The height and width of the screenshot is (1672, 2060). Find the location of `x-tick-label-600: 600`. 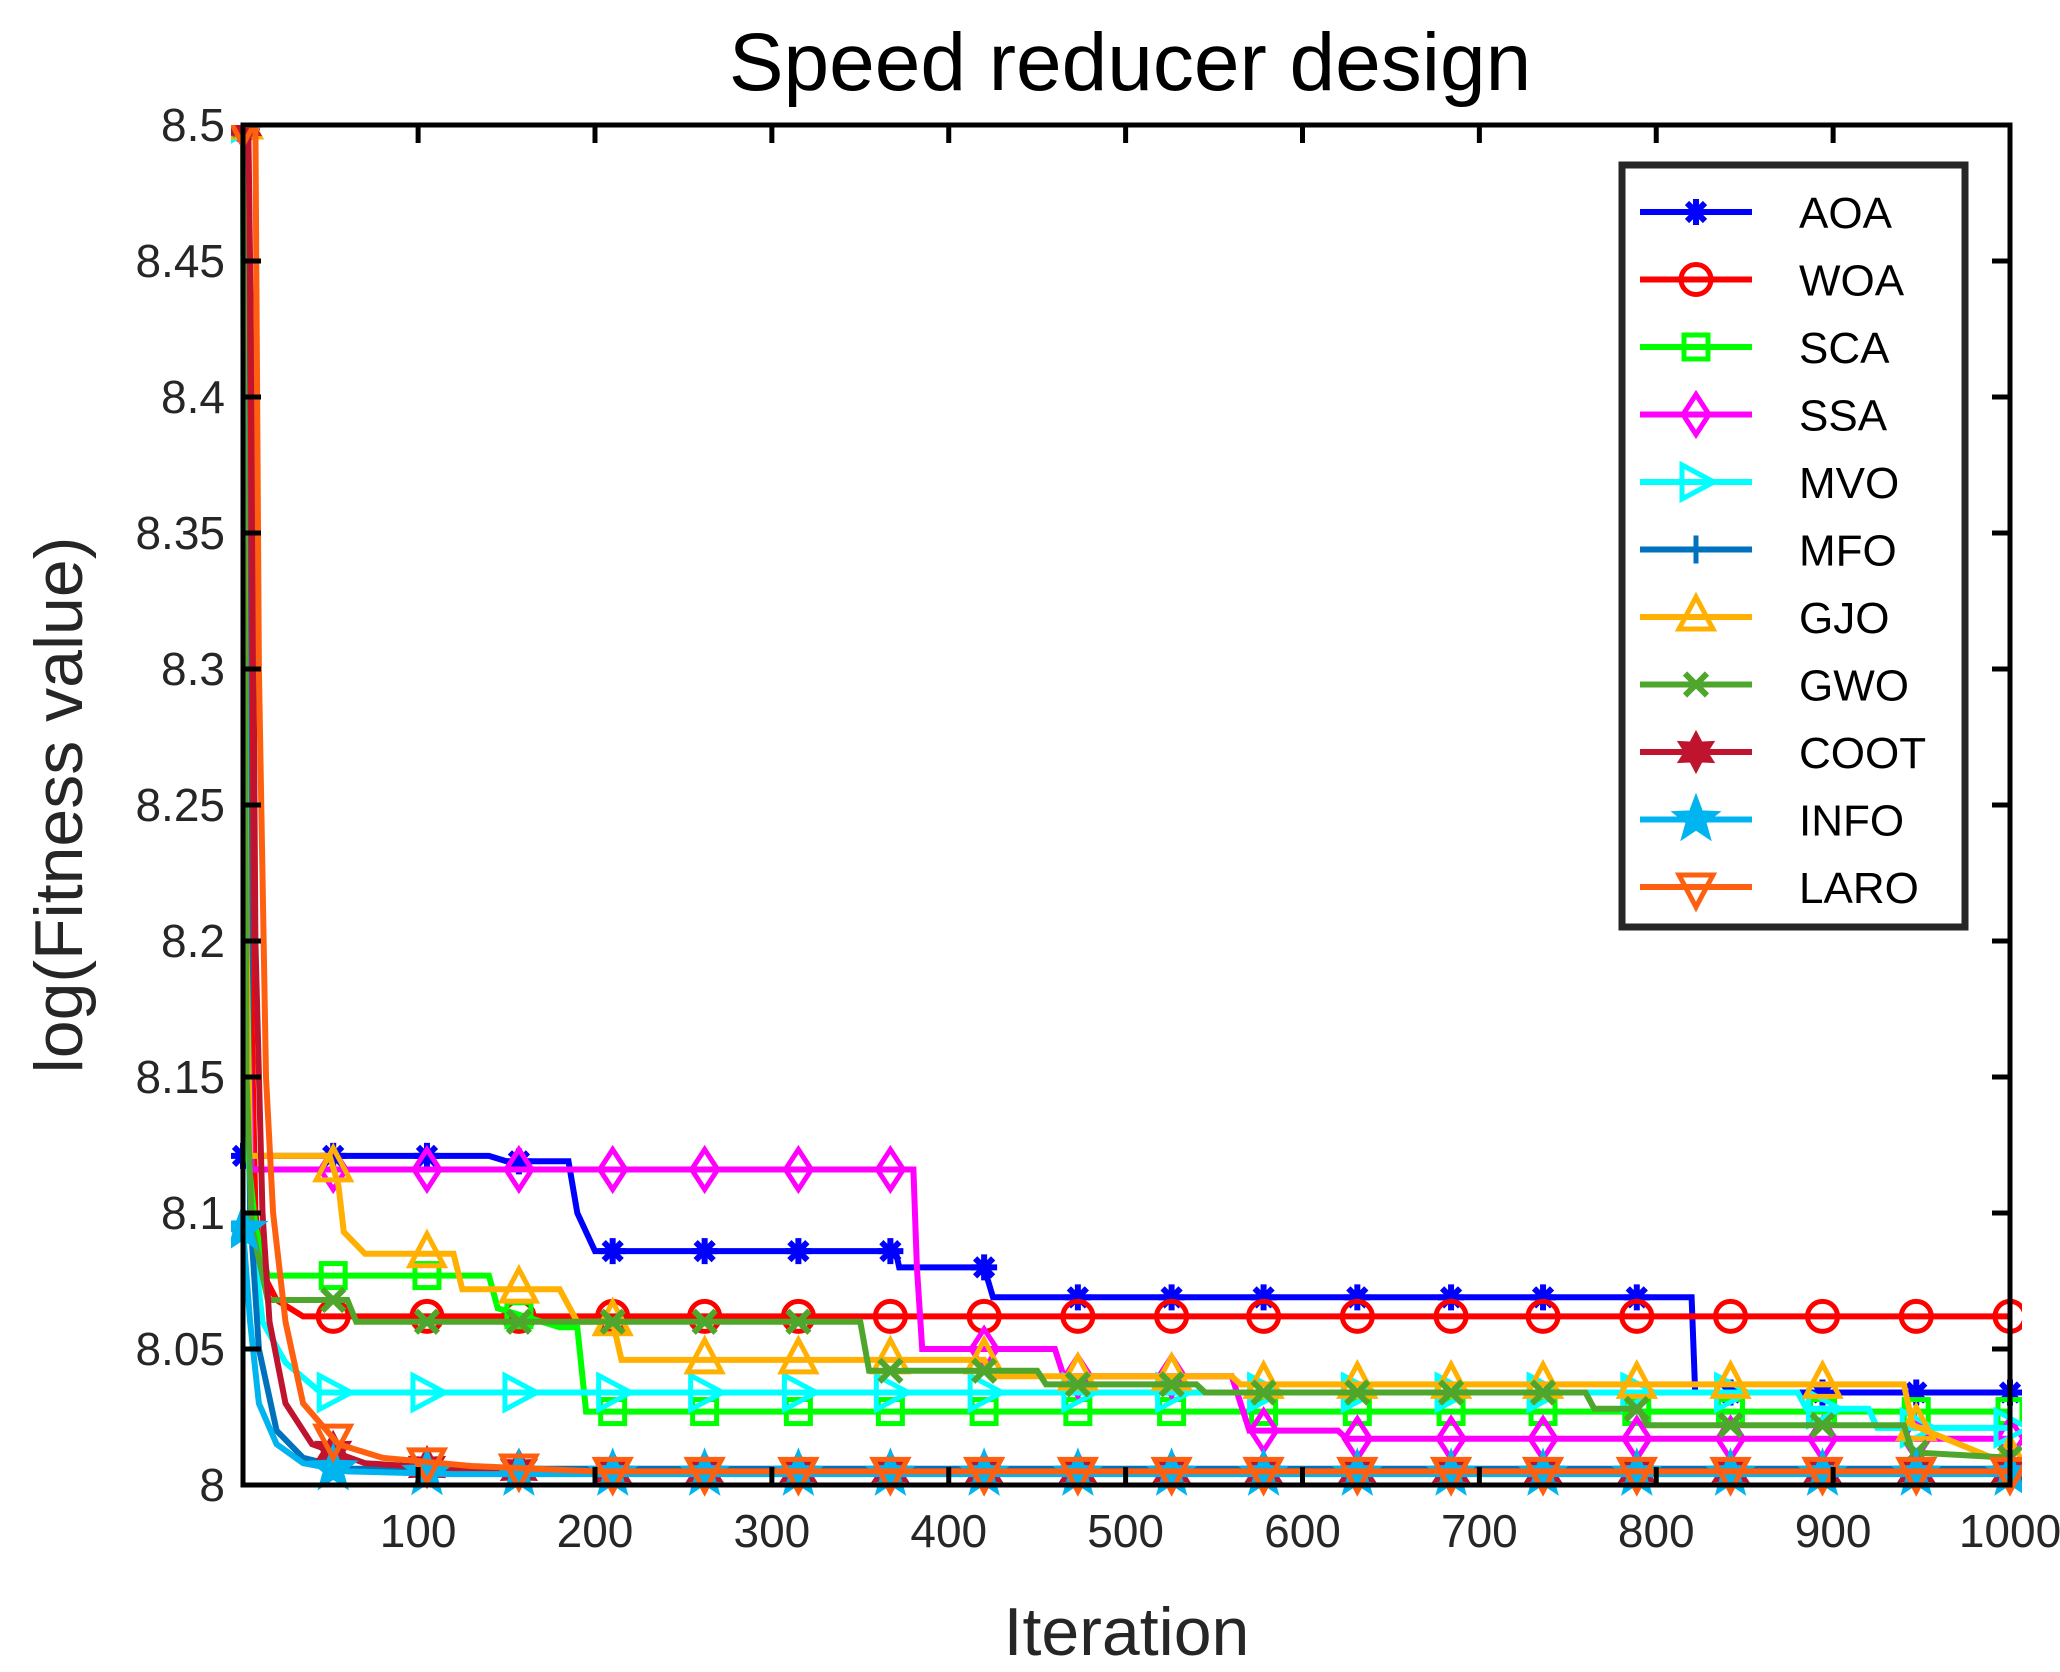

x-tick-label-600: 600 is located at coordinates (1302, 1531).